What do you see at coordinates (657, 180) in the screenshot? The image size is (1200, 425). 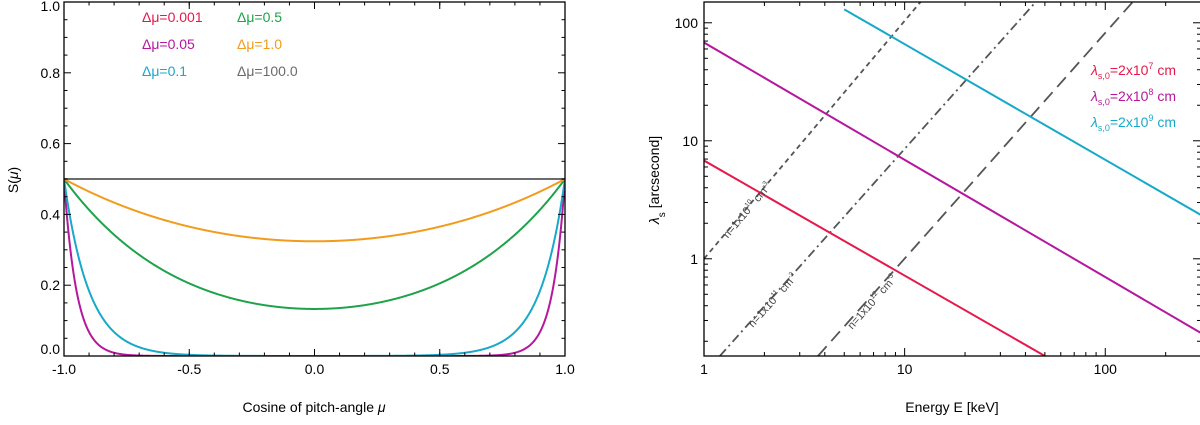 I see `right-y-axis-label: λs[arcsecond]` at bounding box center [657, 180].